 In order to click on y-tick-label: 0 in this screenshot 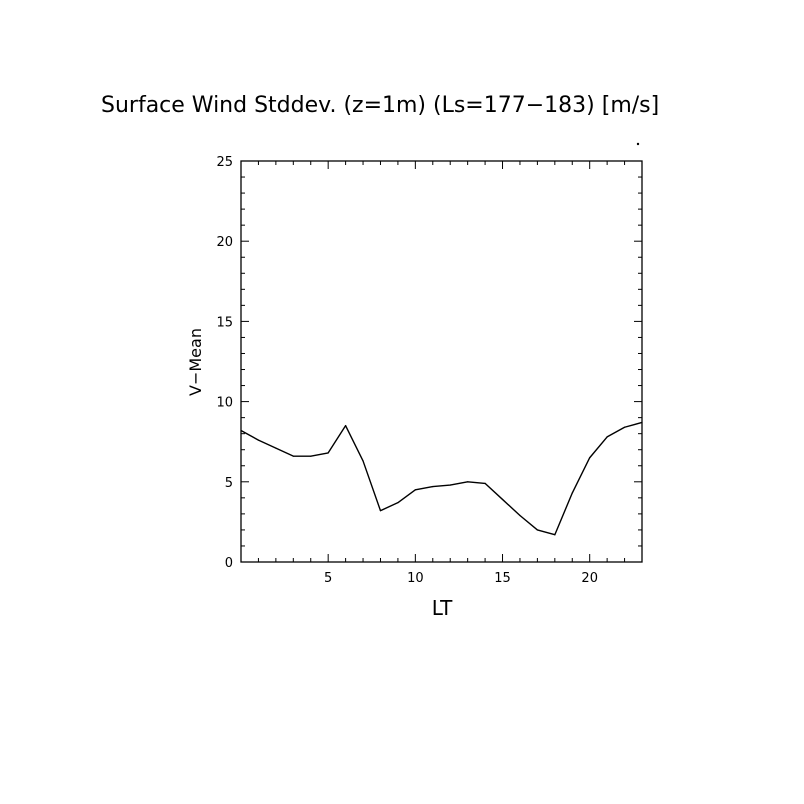, I will do `click(229, 563)`.